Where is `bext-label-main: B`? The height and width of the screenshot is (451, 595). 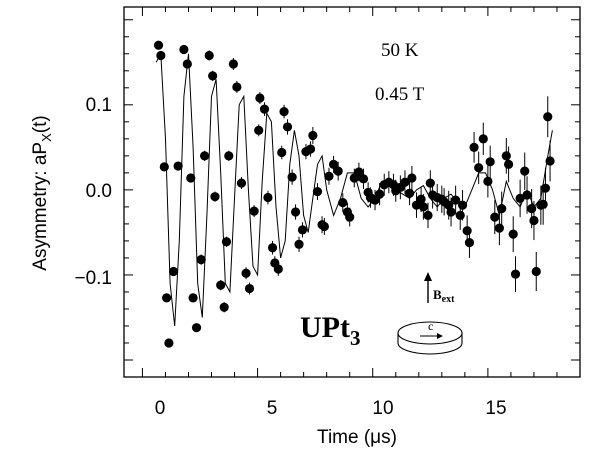 bext-label-main: B is located at coordinates (437, 294).